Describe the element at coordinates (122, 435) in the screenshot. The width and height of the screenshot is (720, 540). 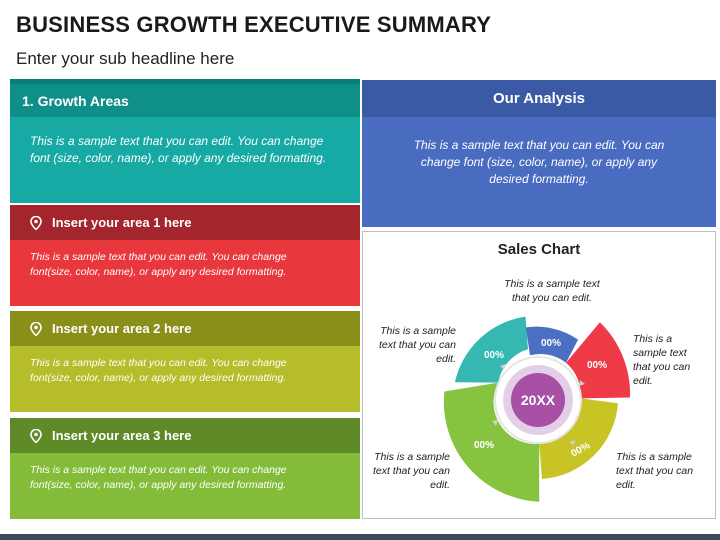
I see `area-3-title: Insert your area 3 here` at that location.